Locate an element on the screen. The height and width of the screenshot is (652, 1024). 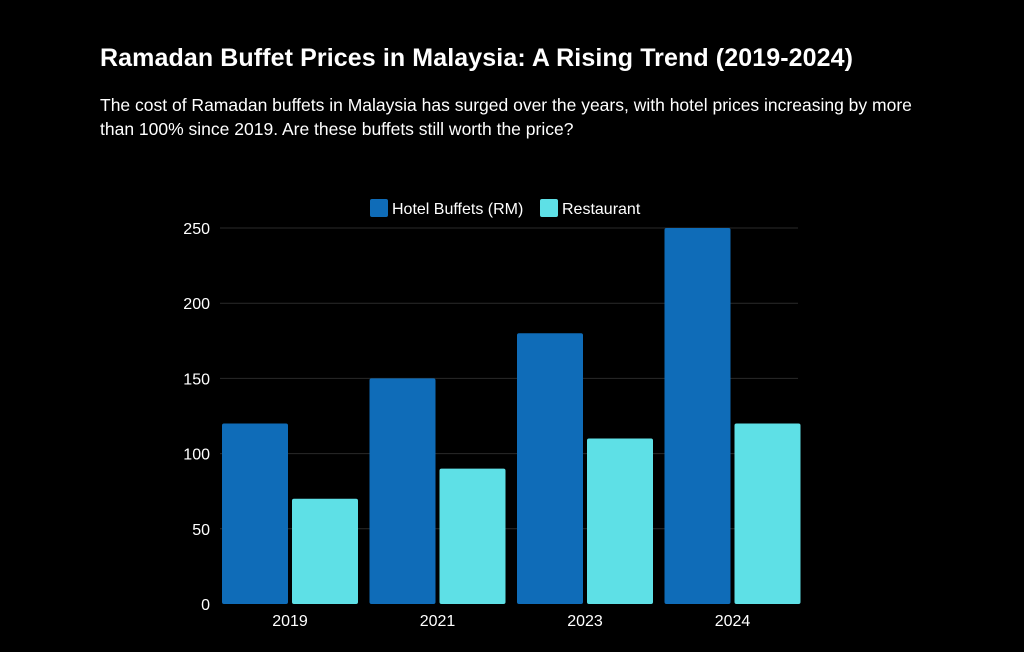
bar-restaurant-2023 is located at coordinates (620, 521).